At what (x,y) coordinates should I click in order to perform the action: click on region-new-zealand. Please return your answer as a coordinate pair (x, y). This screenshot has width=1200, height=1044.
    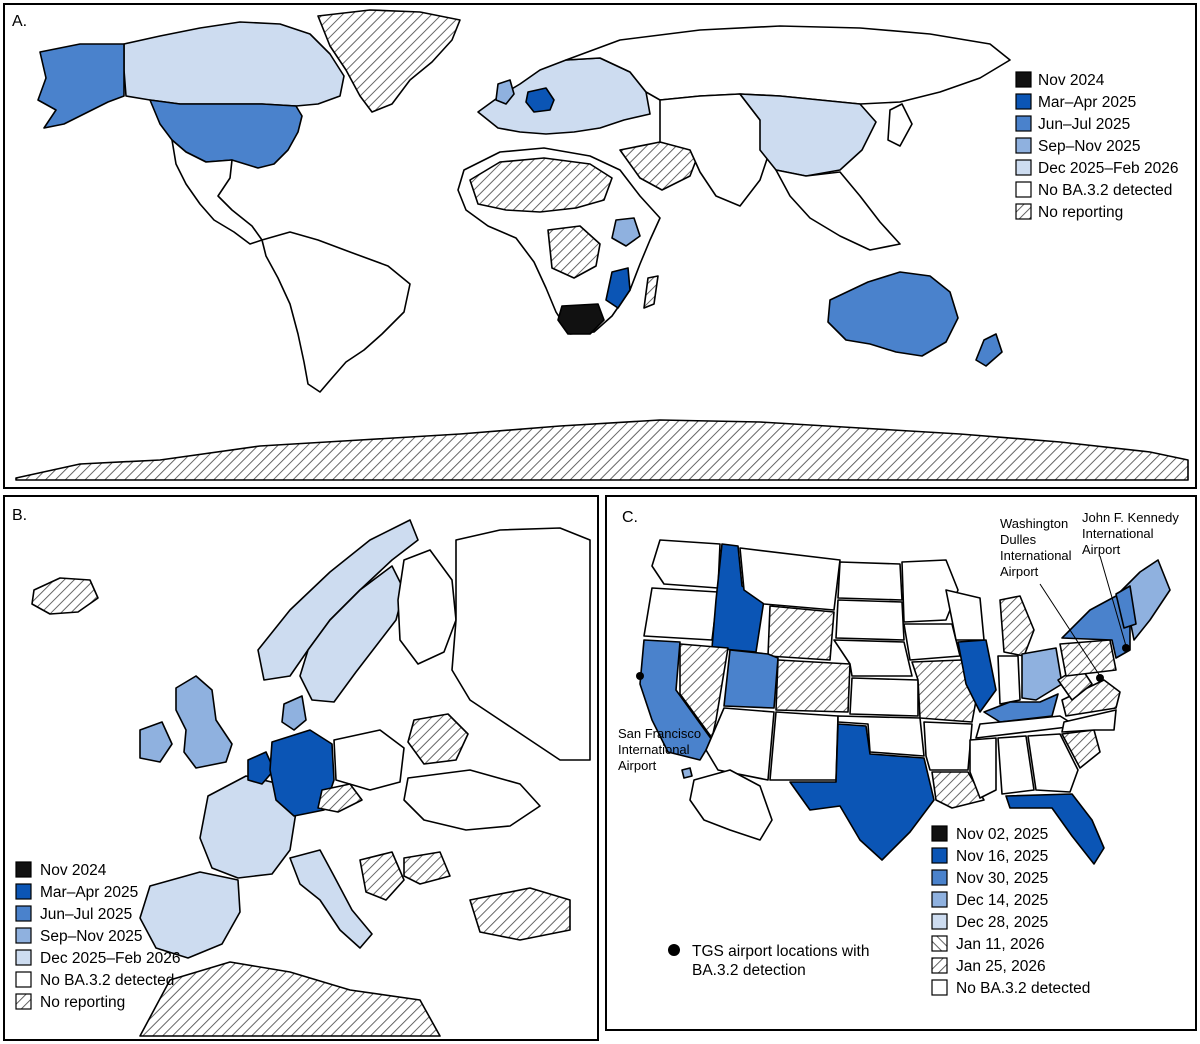
    Looking at the image, I should click on (989, 350).